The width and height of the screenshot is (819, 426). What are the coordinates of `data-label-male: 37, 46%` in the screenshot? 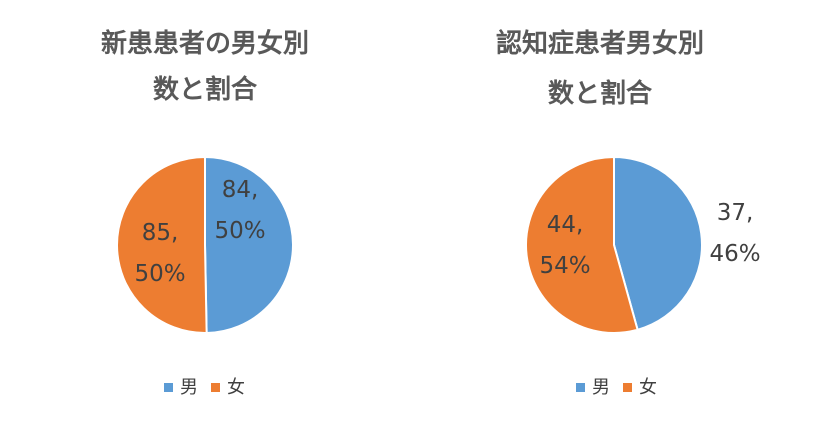 It's located at (734, 233).